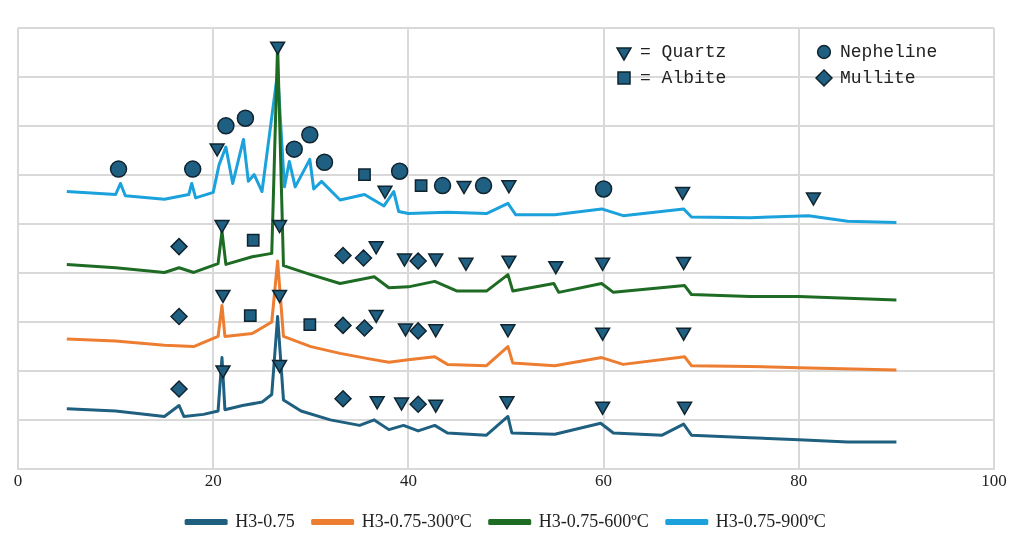 The height and width of the screenshot is (549, 1022). What do you see at coordinates (683, 51) in the screenshot?
I see `legend-label: = Quartz` at bounding box center [683, 51].